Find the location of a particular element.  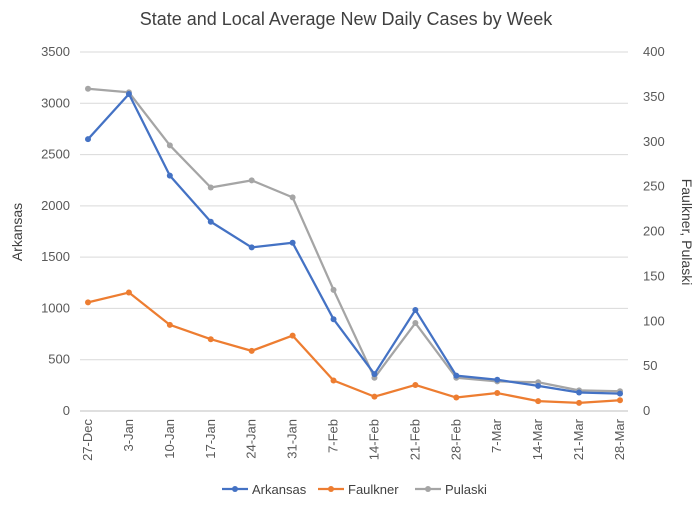

secondary-y-tick-label: 400 is located at coordinates (654, 51).